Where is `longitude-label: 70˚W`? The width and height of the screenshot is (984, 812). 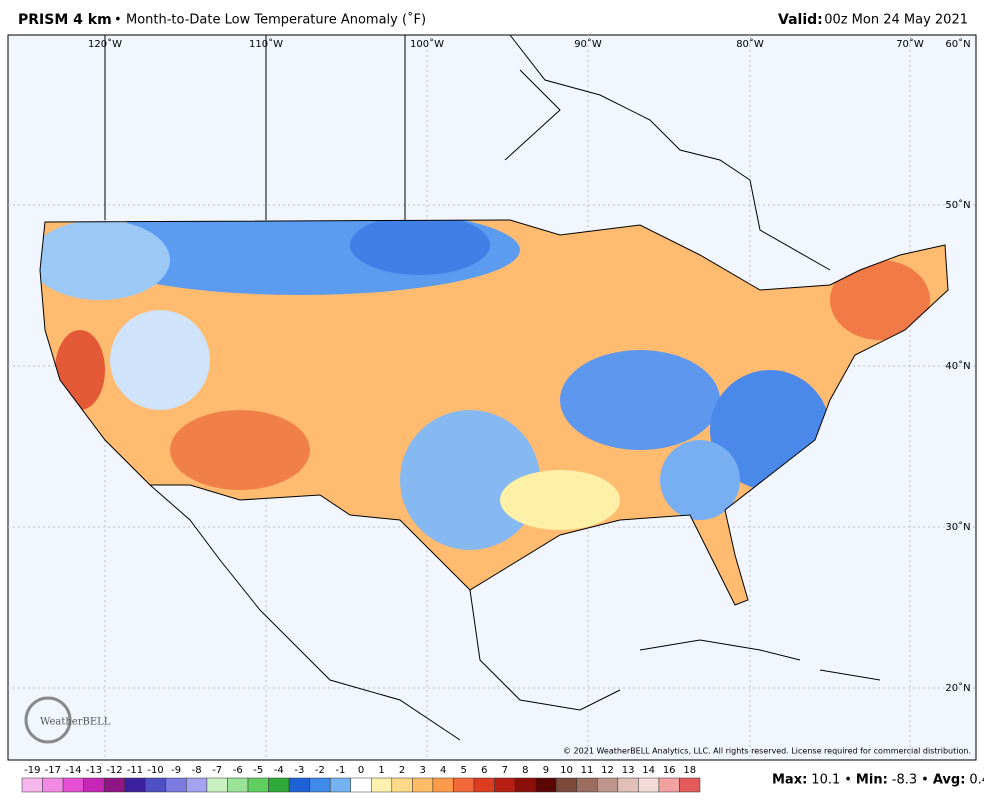 longitude-label: 70˚W is located at coordinates (910, 44).